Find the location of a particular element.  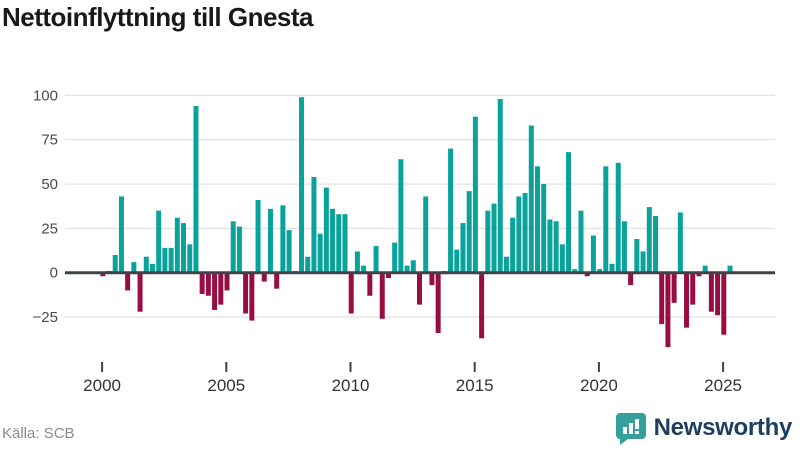

x-axis-label: 2010 is located at coordinates (351, 385).